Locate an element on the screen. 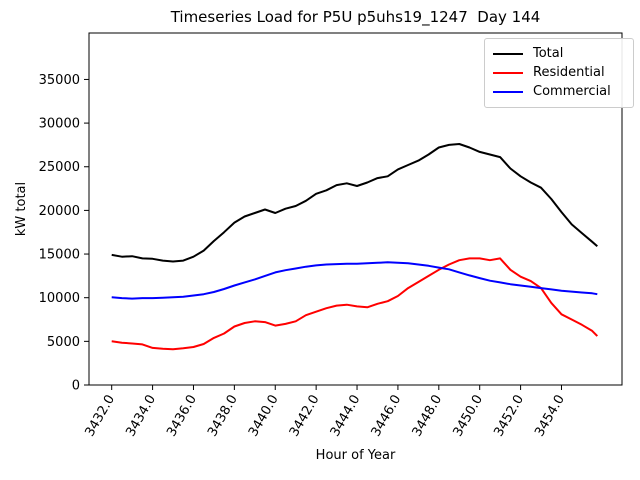 The height and width of the screenshot is (480, 640). x-tick-label: 3454.0 is located at coordinates (550, 416).